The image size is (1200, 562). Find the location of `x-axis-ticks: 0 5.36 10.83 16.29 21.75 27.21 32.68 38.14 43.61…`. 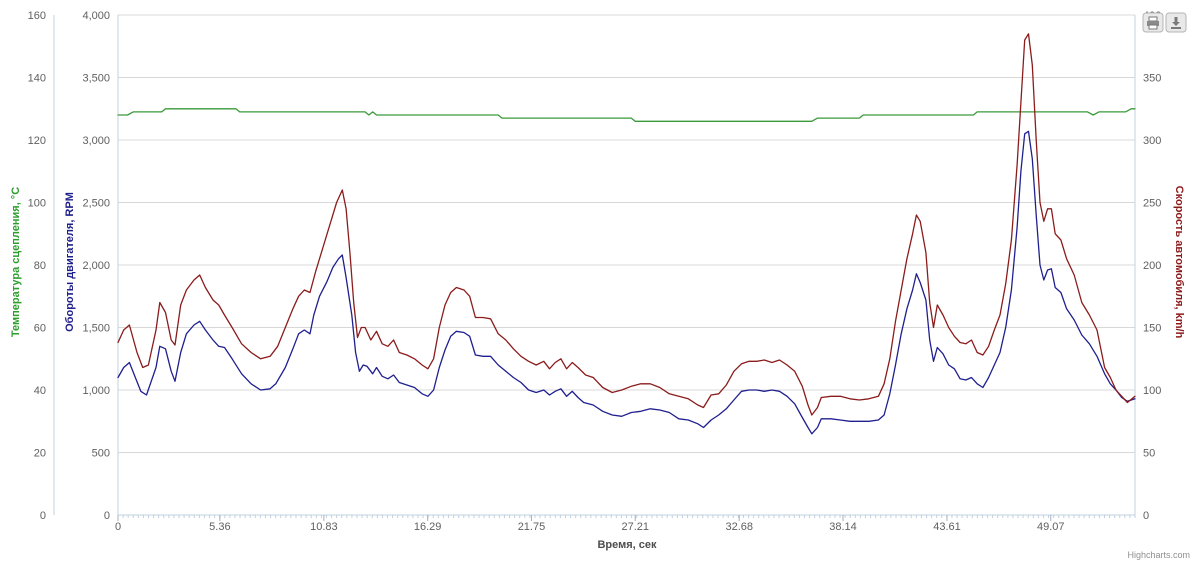

x-axis-ticks: 0 5.36 10.83 16.29 21.75 27.21 32.68 38.14 43.61… is located at coordinates (625, 524).